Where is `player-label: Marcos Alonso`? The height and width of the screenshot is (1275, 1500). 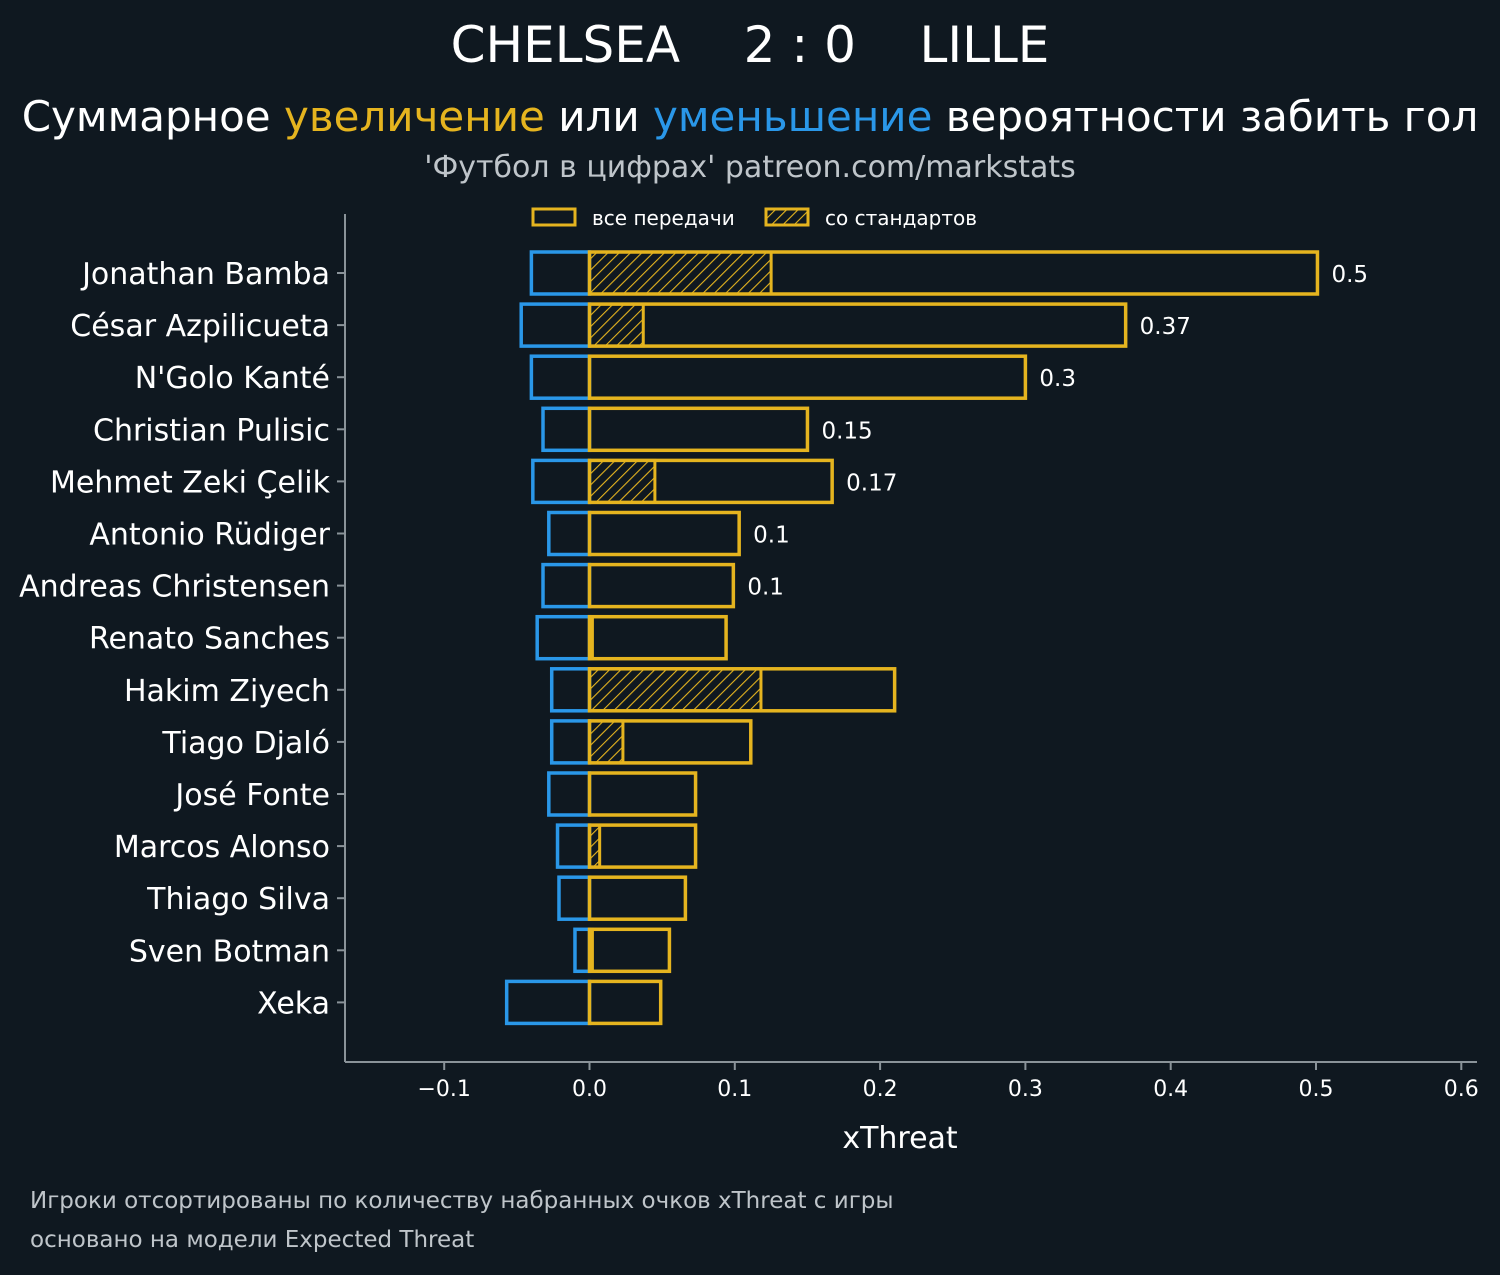
player-label: Marcos Alonso is located at coordinates (222, 847).